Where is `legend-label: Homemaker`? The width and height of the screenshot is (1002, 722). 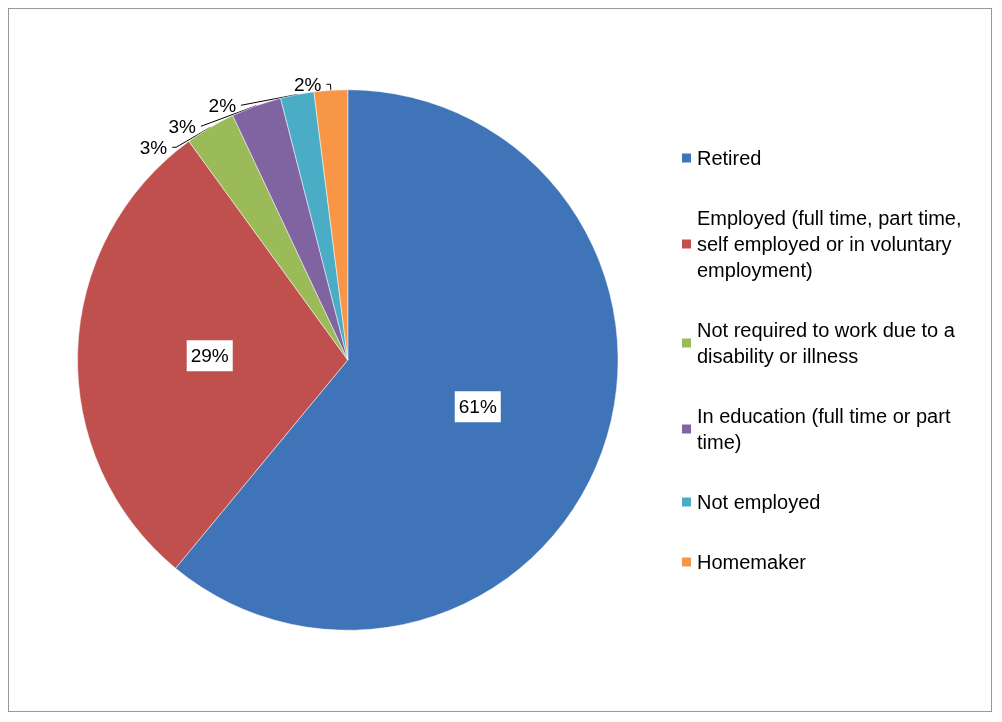
legend-label: Homemaker is located at coordinates (752, 562).